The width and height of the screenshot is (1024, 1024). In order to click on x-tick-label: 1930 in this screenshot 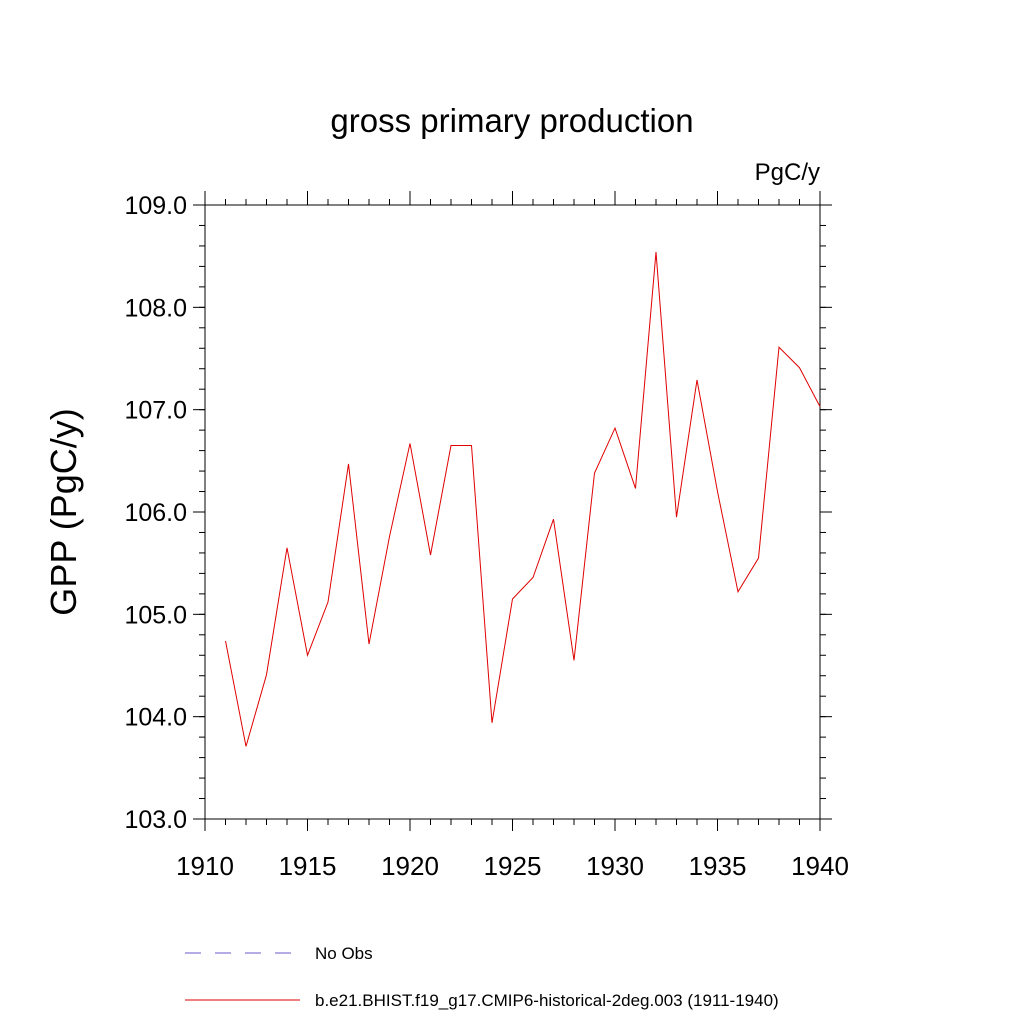, I will do `click(615, 866)`.